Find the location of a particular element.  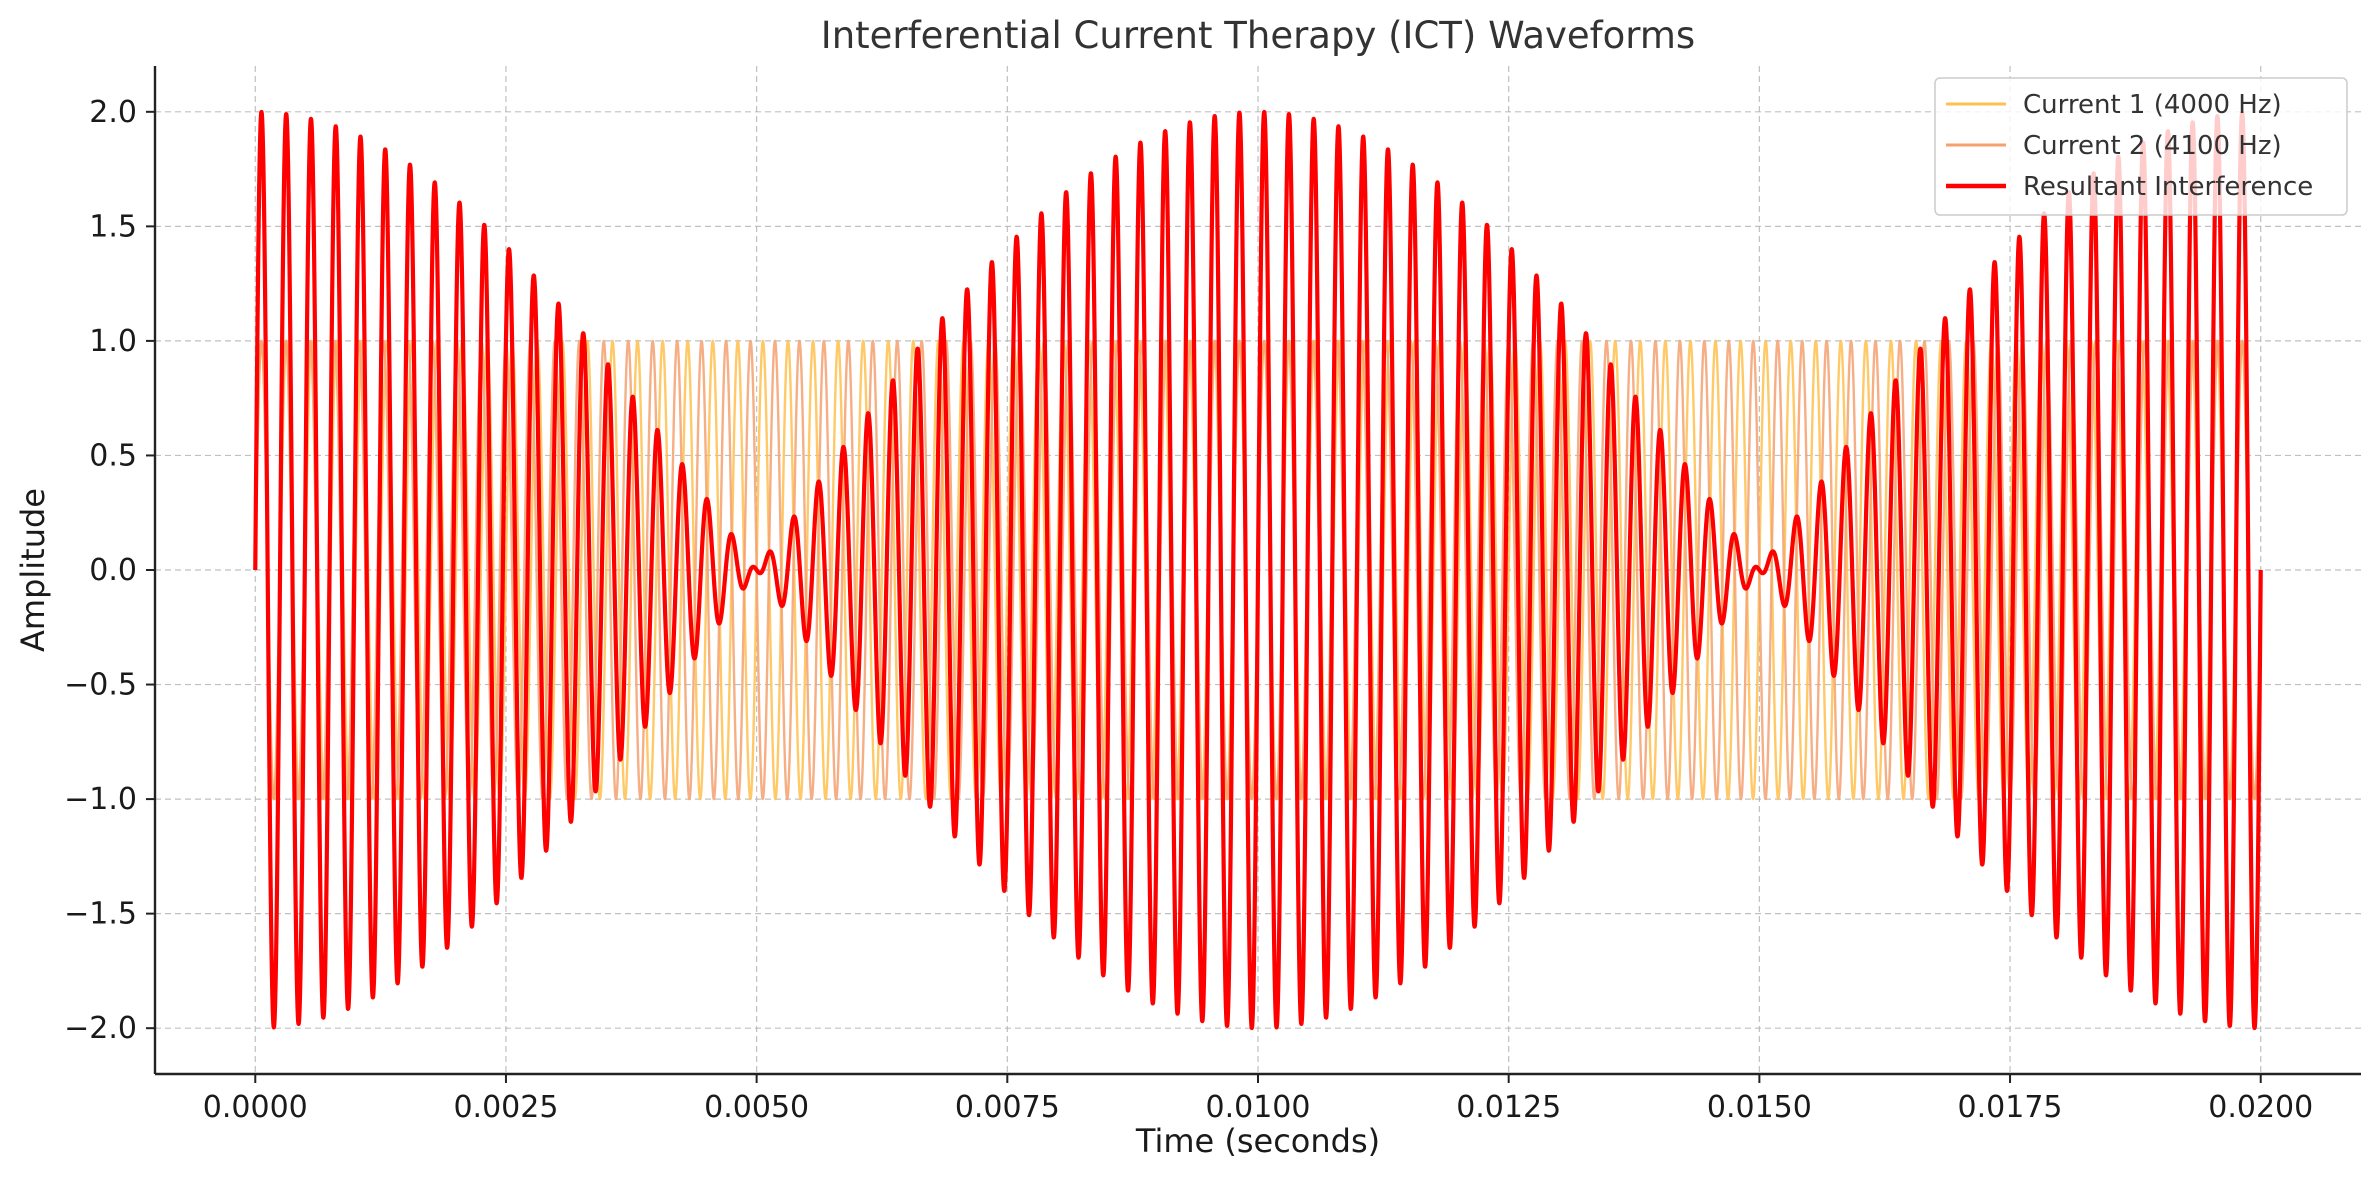

y-tick-label: 0.0 is located at coordinates (113, 570).